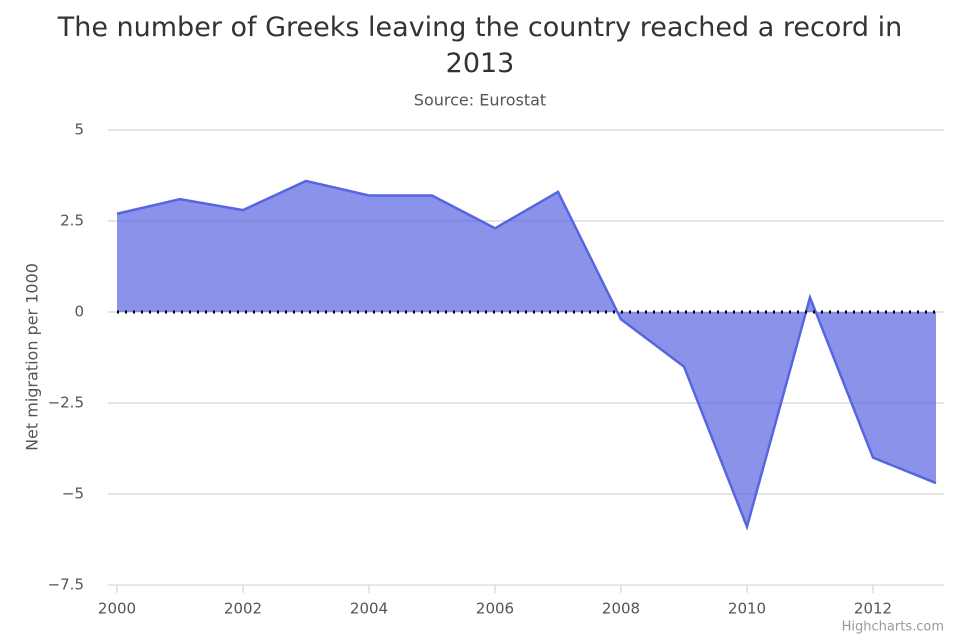  I want to click on y-tick-label: 0, so click(79, 312).